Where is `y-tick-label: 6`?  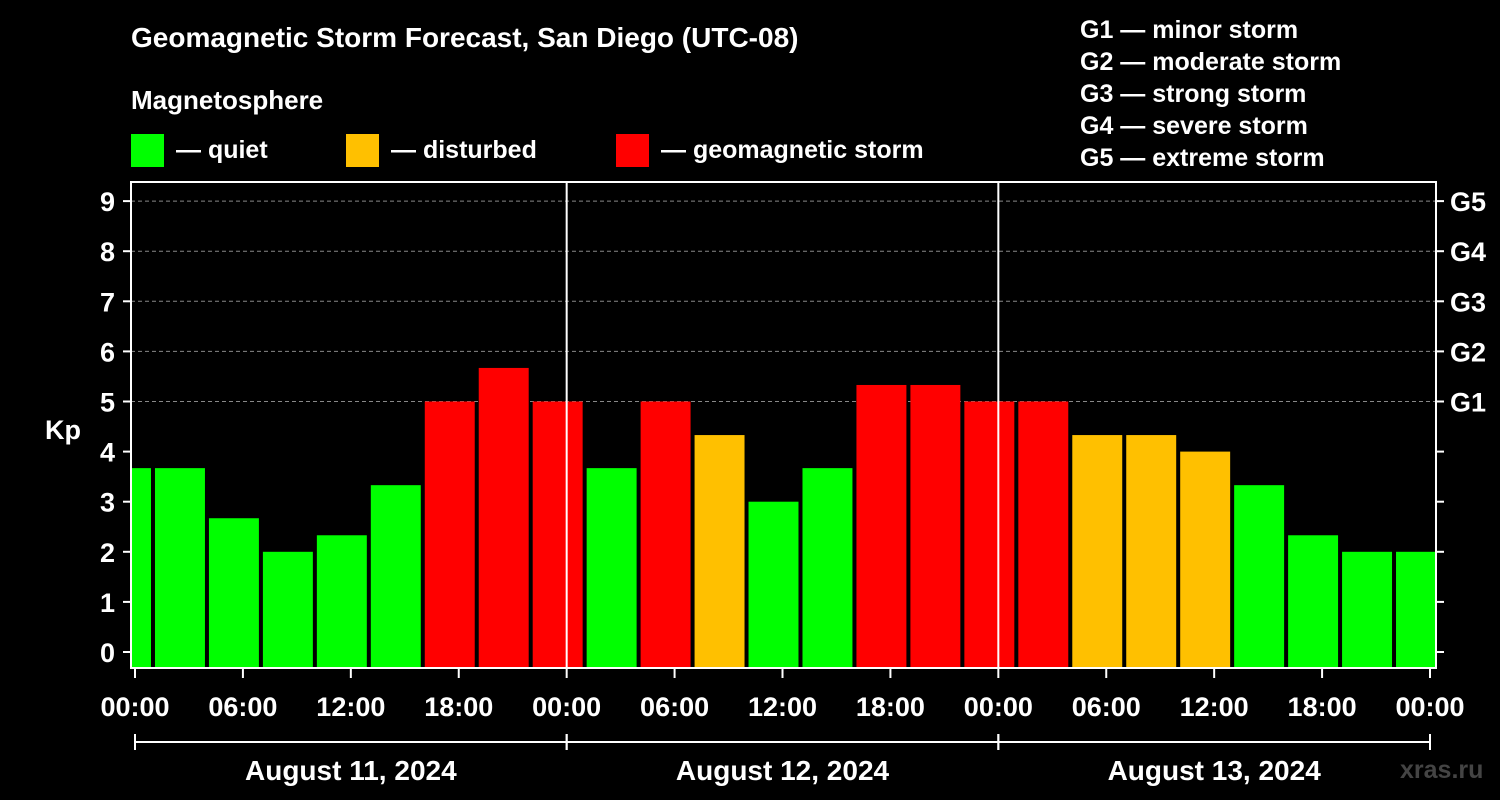 y-tick-label: 6 is located at coordinates (107, 352).